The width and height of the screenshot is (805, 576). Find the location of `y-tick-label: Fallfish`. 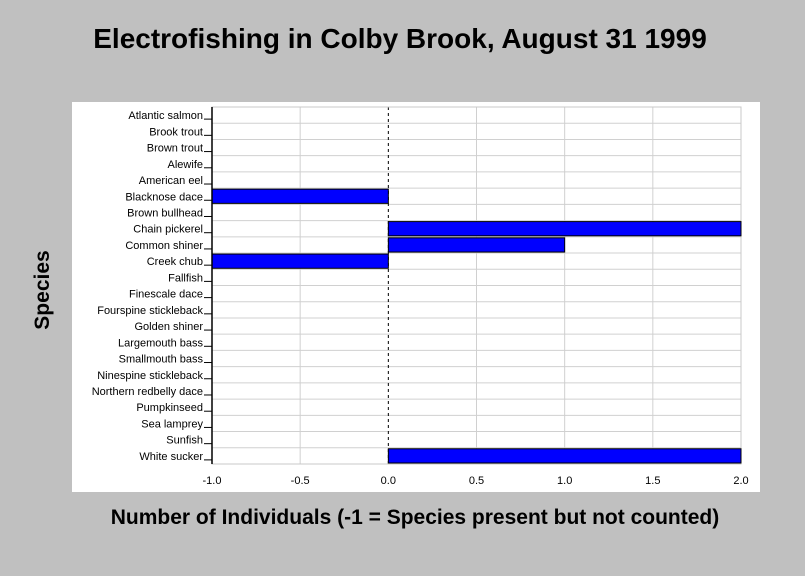

y-tick-label: Fallfish is located at coordinates (185, 278).